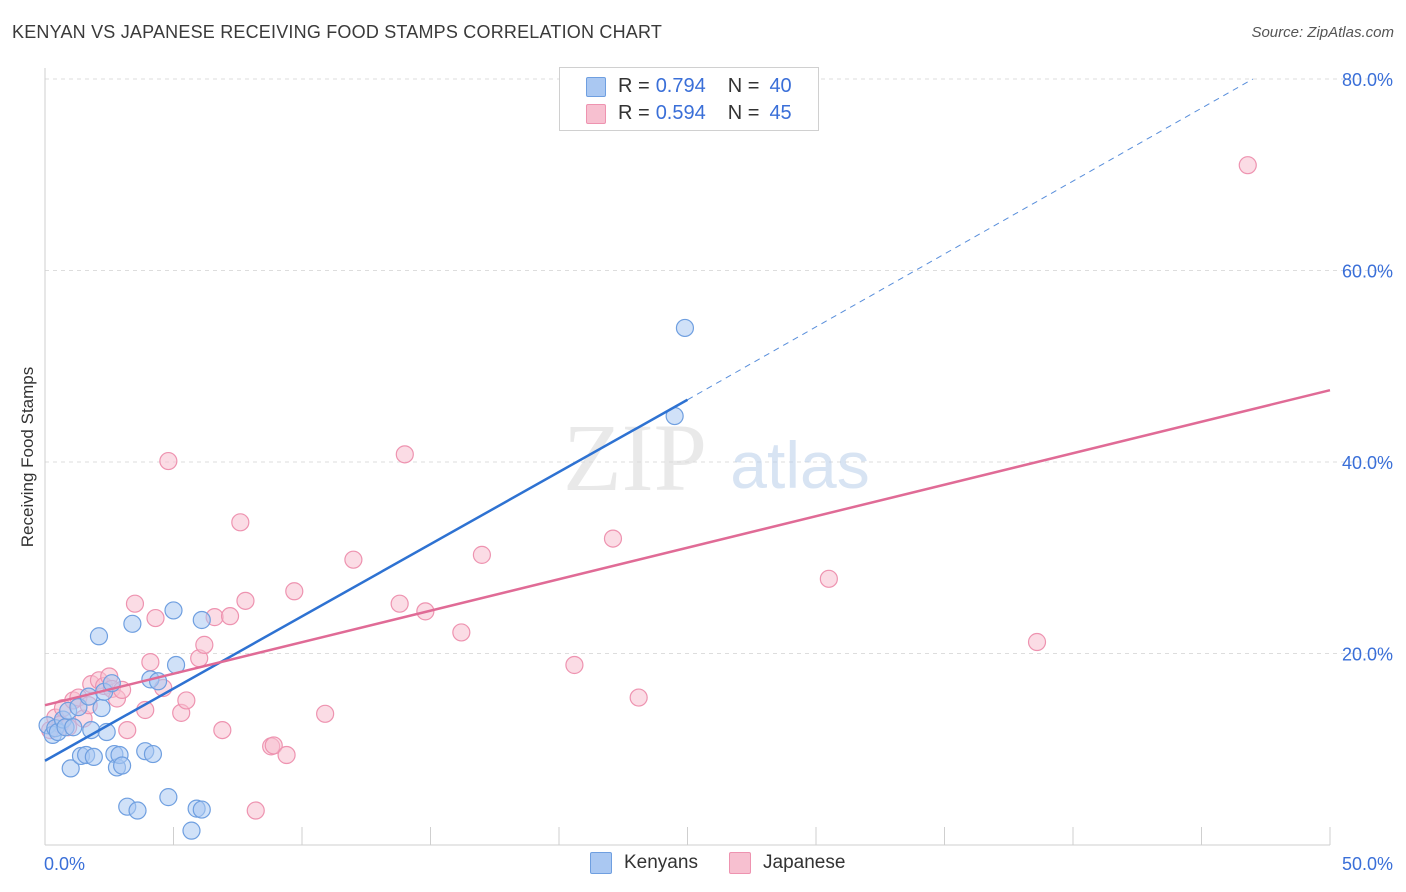  Describe the element at coordinates (970, 239) in the screenshot. I see `kenyan-trendline-extension` at that location.